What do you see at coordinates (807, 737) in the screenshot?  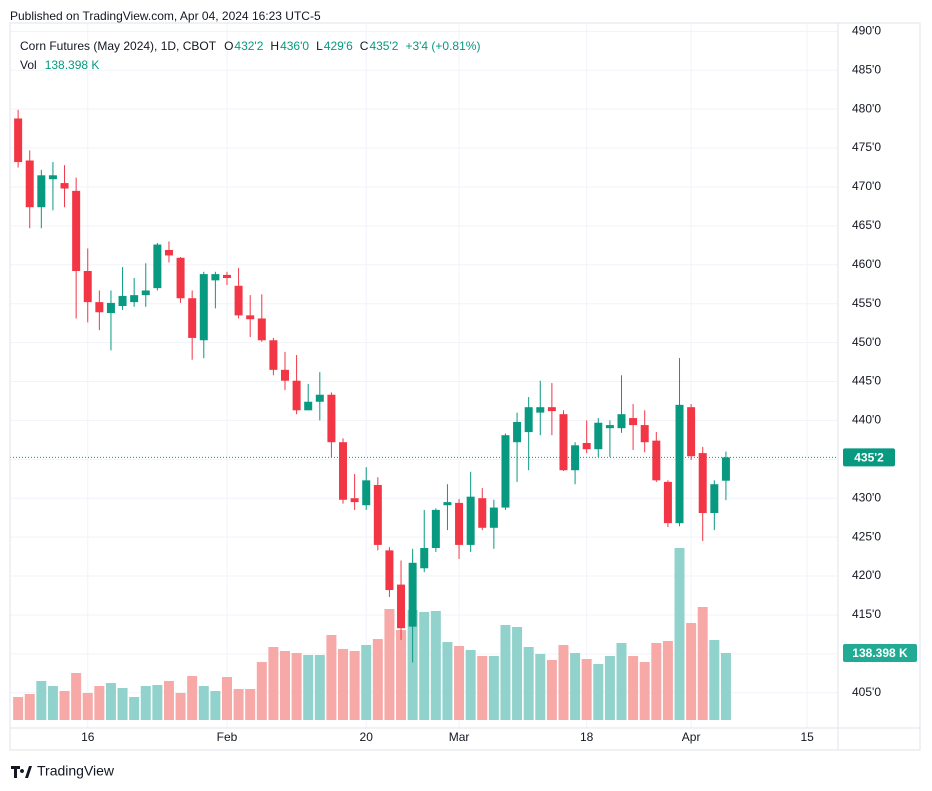 I see `x-tick-label: 15` at bounding box center [807, 737].